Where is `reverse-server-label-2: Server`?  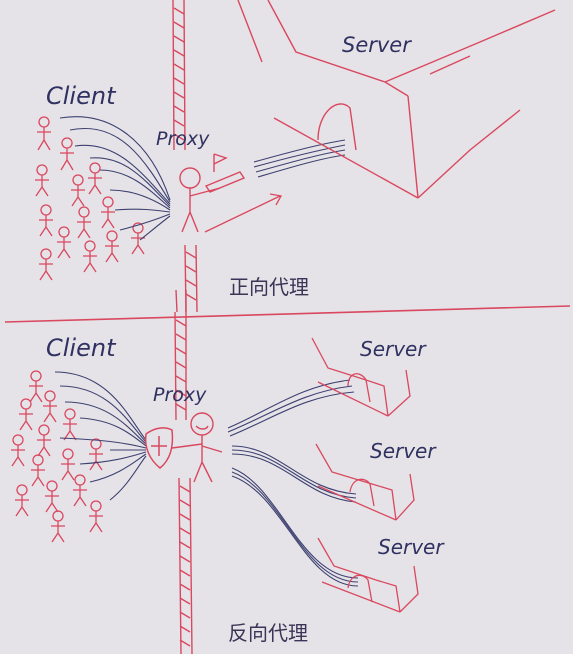
reverse-server-label-2: Server is located at coordinates (403, 451).